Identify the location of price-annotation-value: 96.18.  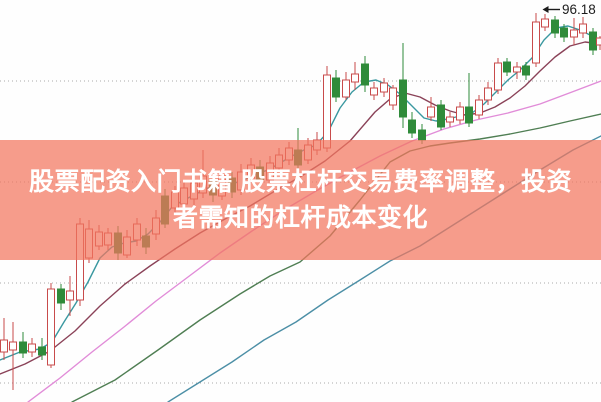
(579, 9).